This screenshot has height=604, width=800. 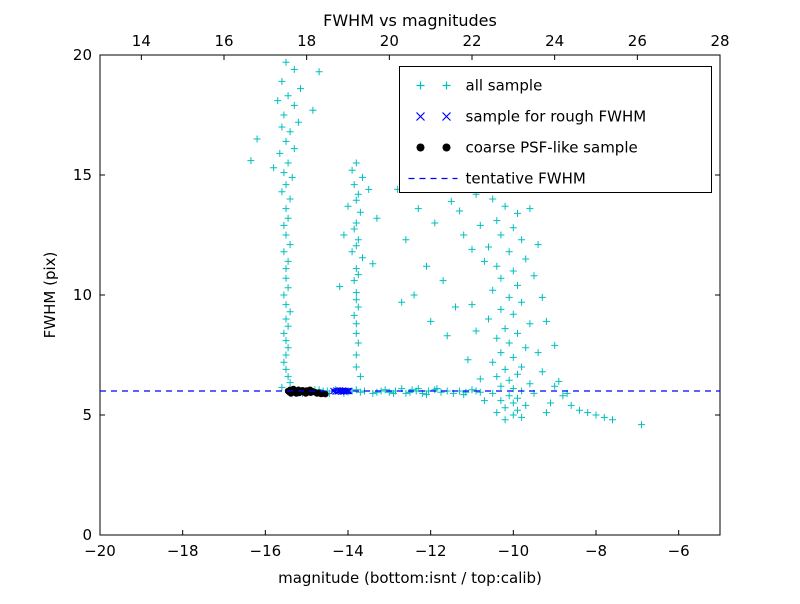 I want to click on top-x-tick-label: 20, so click(x=389, y=41).